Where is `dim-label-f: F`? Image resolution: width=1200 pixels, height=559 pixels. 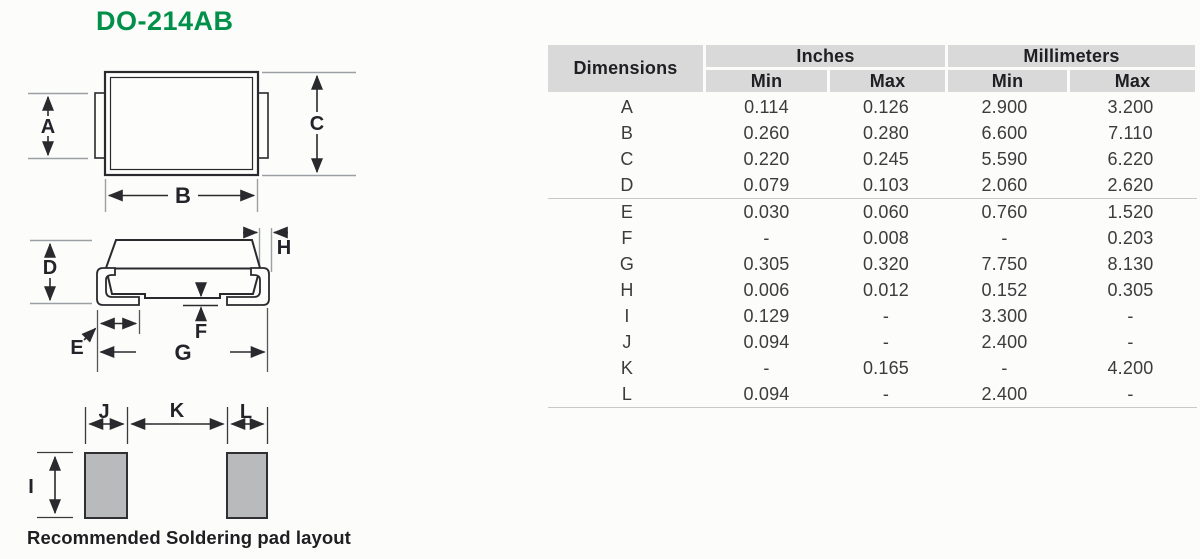 dim-label-f: F is located at coordinates (201, 332).